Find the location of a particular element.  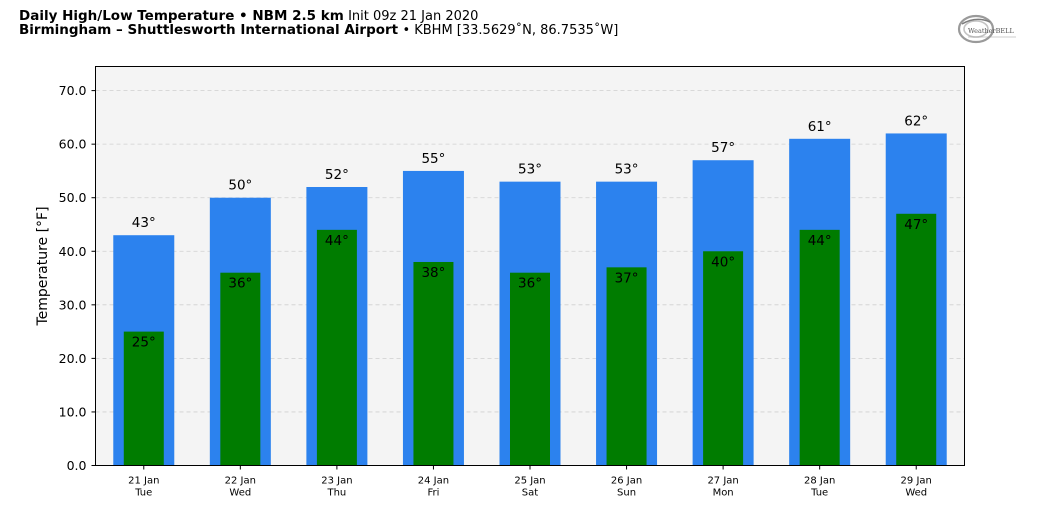

y-tick-label: 60.0 is located at coordinates (73, 144).